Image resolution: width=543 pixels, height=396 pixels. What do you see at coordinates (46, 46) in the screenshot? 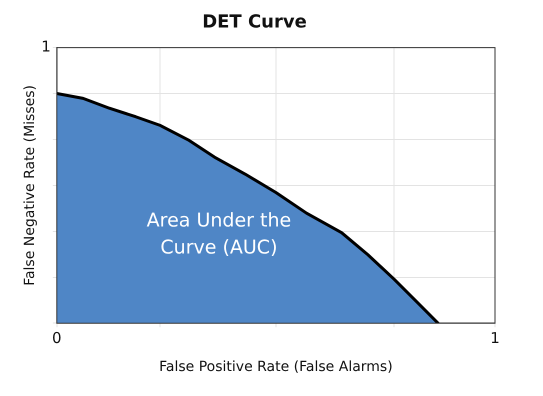
I see `text: 1` at bounding box center [46, 46].